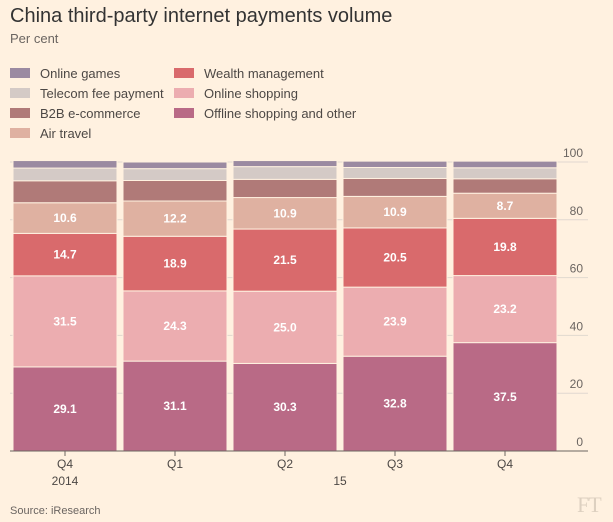 This screenshot has width=613, height=522. I want to click on data-label: 19.8, so click(505, 247).